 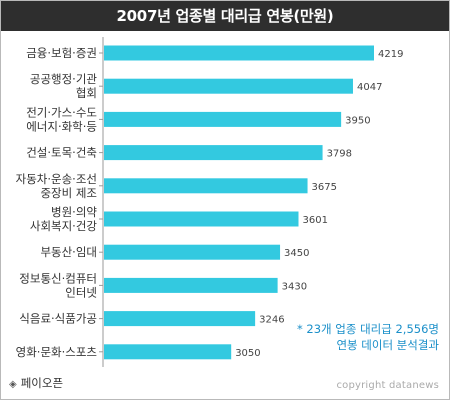 I want to click on data-label: 3950, so click(x=357, y=120).